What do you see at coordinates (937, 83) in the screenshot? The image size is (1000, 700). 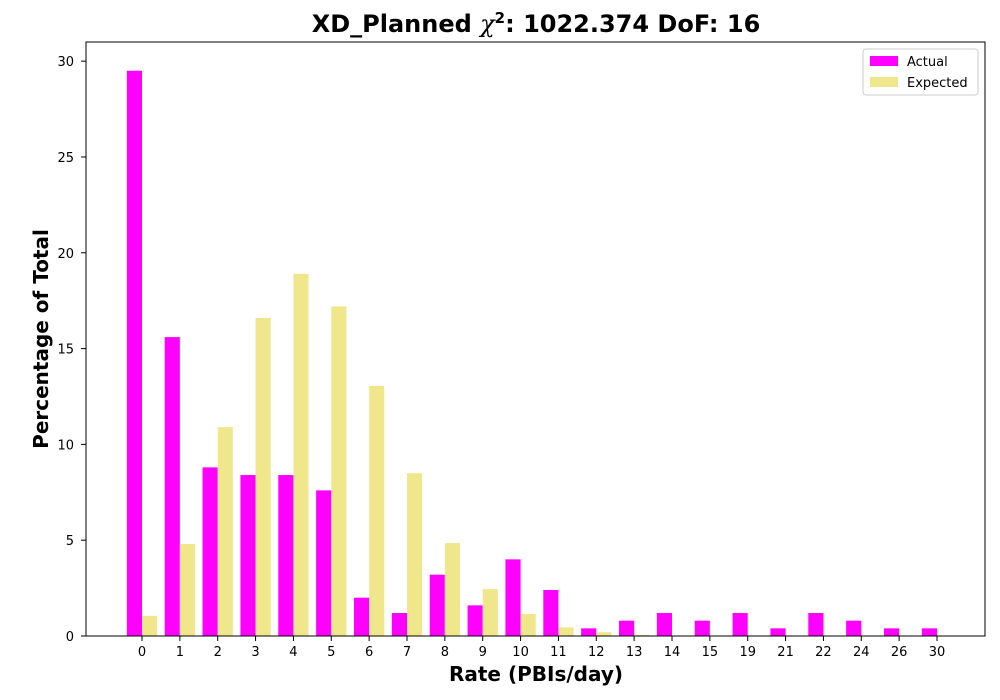 I see `legend-label-expected: Expected` at bounding box center [937, 83].